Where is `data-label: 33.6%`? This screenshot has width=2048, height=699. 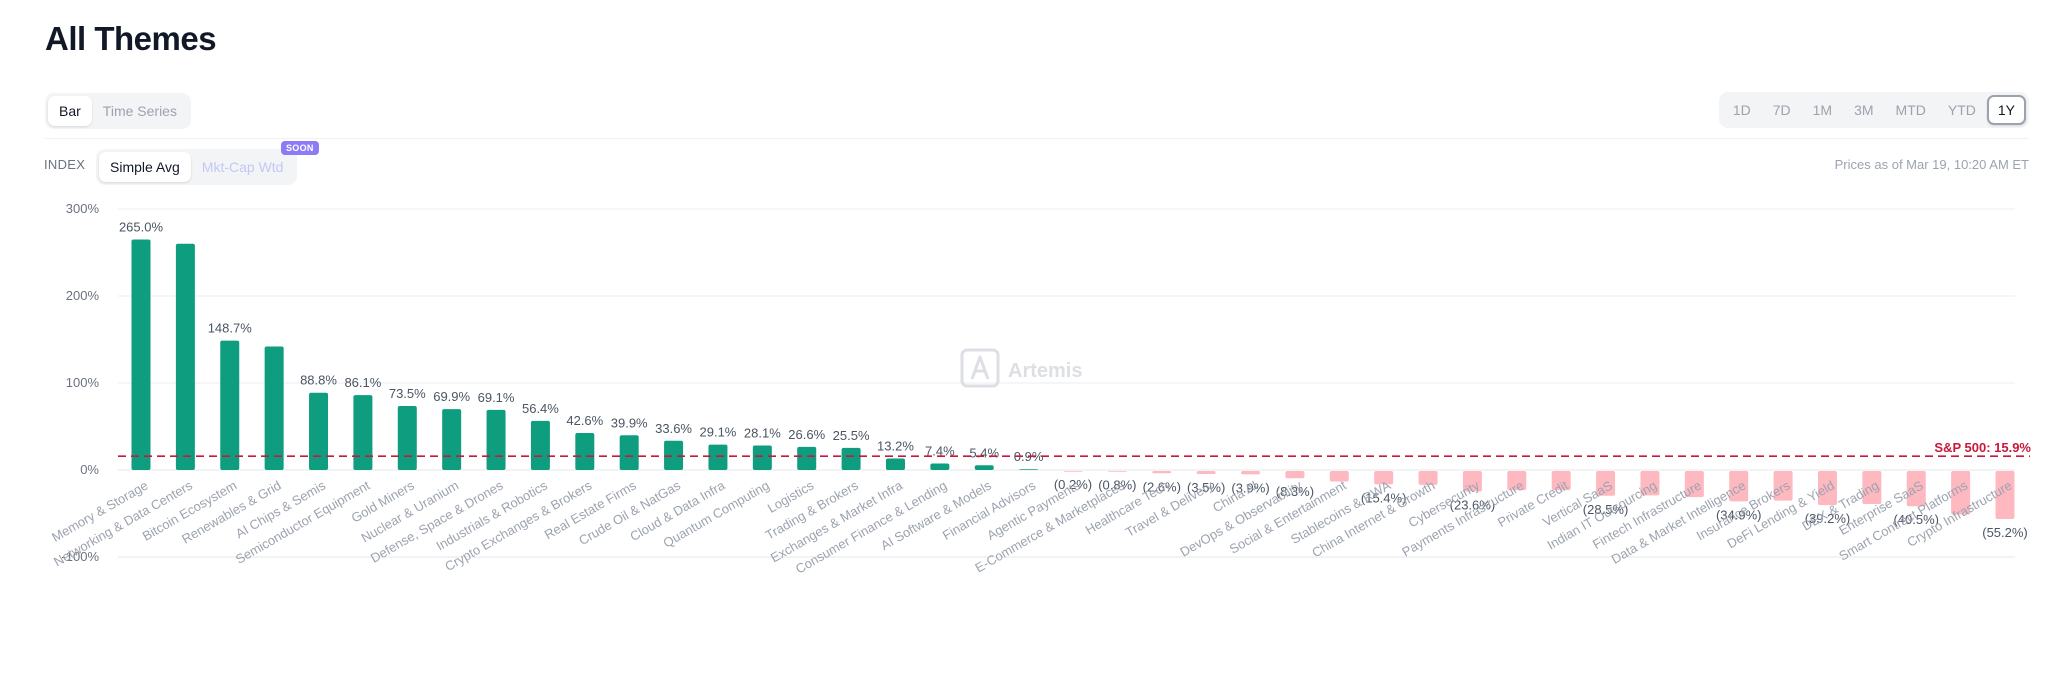
data-label: 33.6% is located at coordinates (673, 428).